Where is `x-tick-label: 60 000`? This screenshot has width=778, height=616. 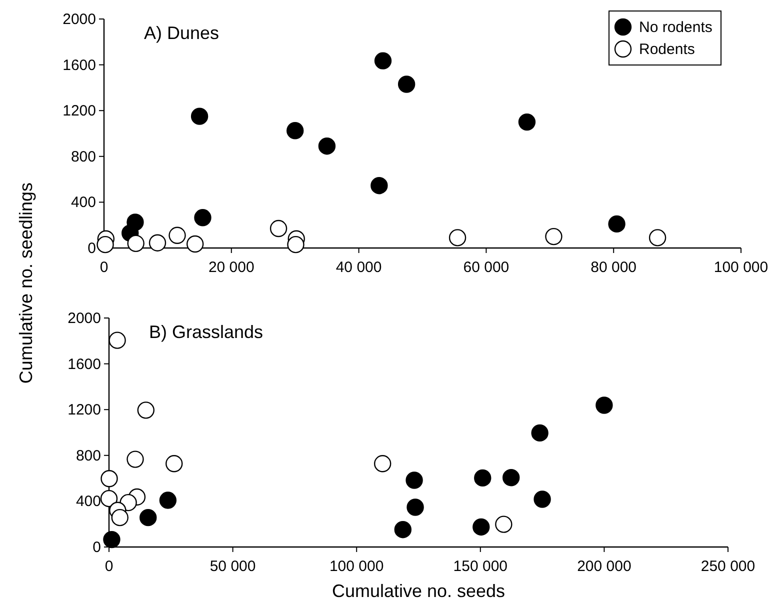 x-tick-label: 60 000 is located at coordinates (486, 267).